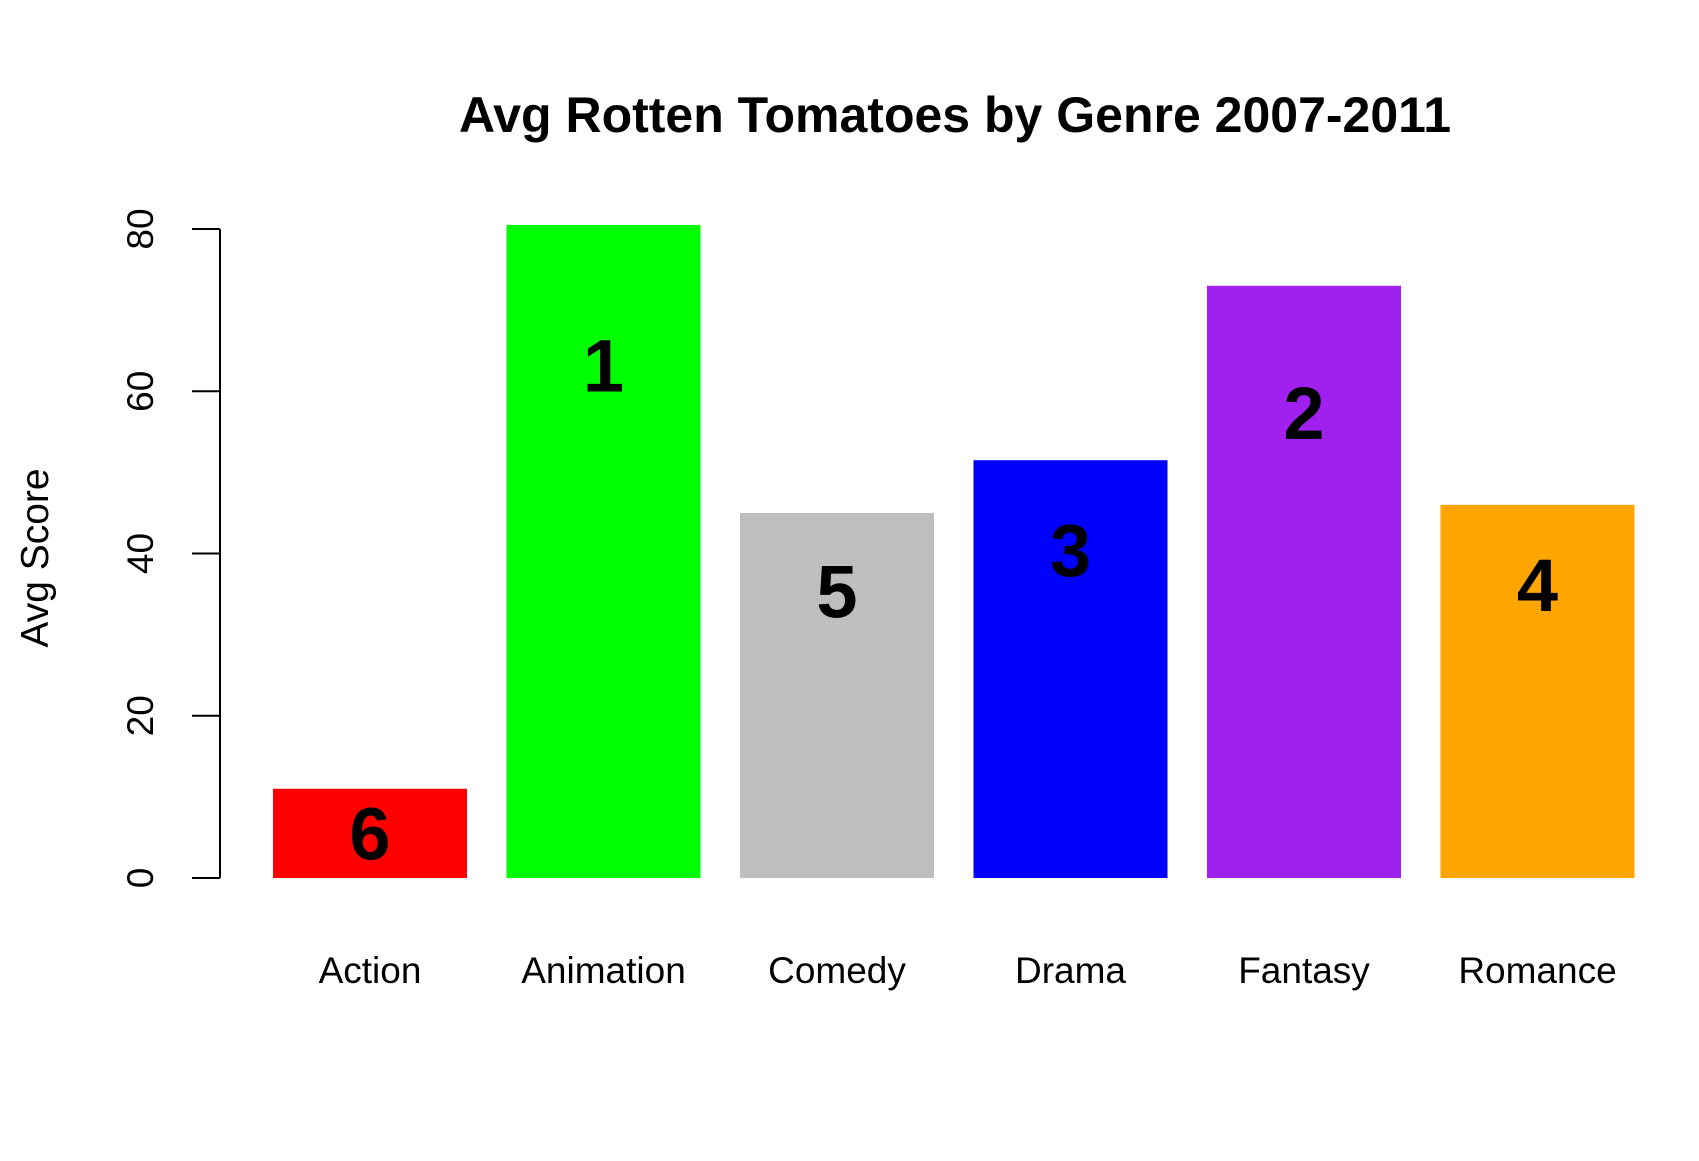 Image resolution: width=1699 pixels, height=1161 pixels. Describe the element at coordinates (1070, 550) in the screenshot. I see `bar-data-label: 3` at that location.